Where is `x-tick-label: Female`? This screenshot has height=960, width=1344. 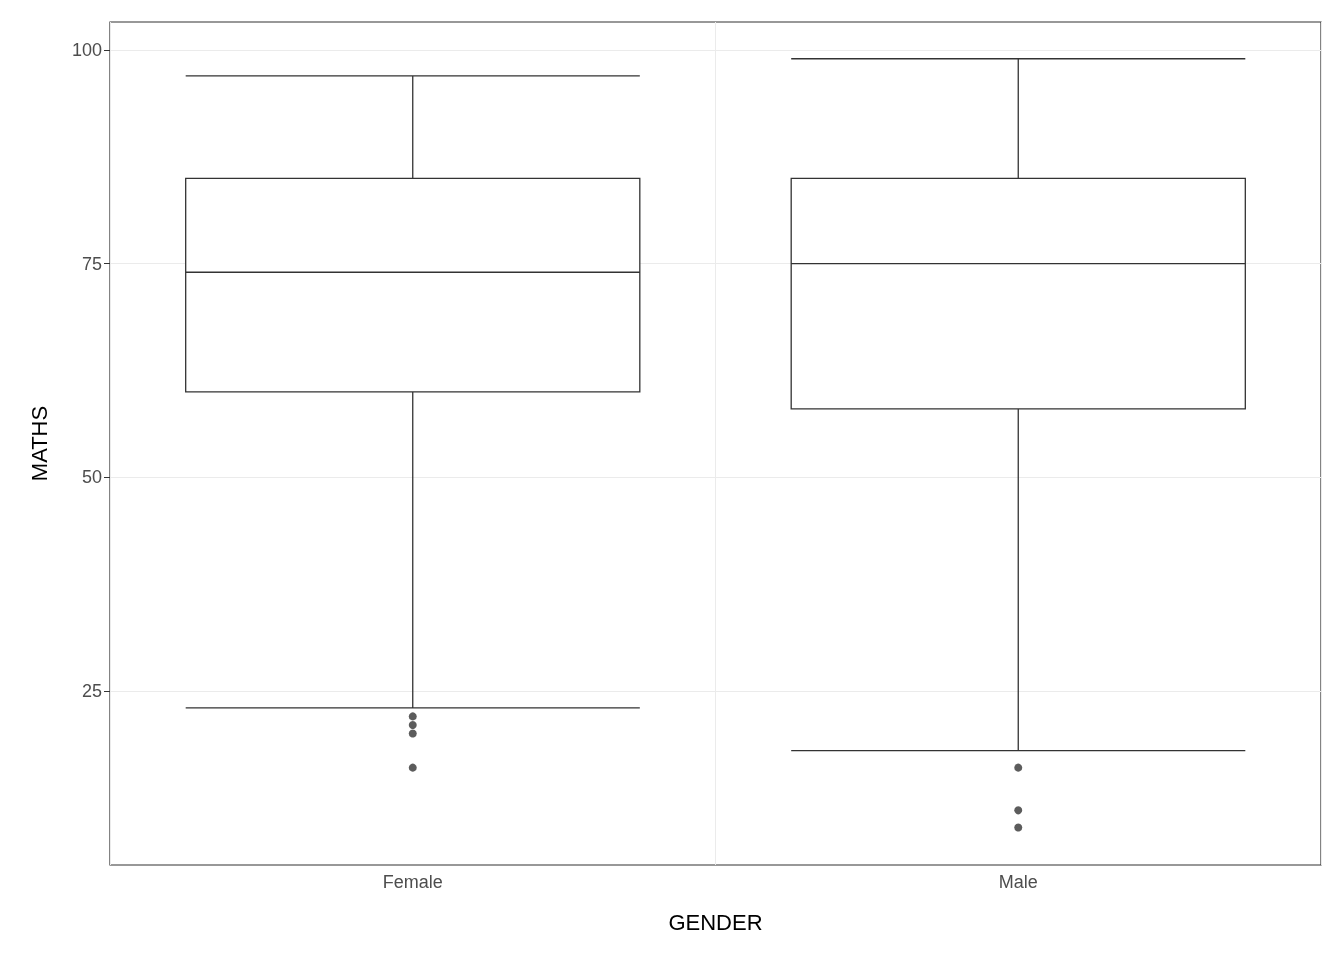
x-tick-label: Female is located at coordinates (412, 882).